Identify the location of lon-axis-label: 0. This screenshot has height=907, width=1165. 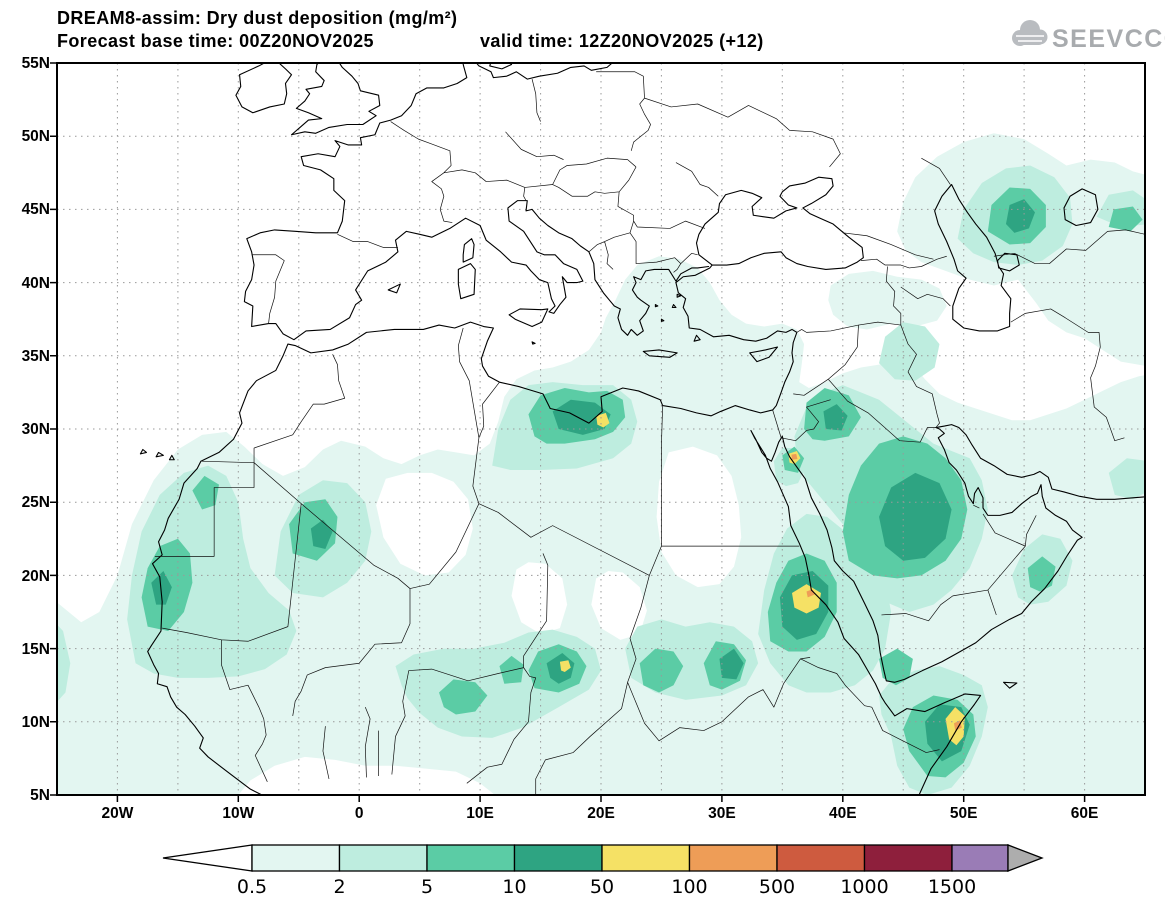
(359, 813).